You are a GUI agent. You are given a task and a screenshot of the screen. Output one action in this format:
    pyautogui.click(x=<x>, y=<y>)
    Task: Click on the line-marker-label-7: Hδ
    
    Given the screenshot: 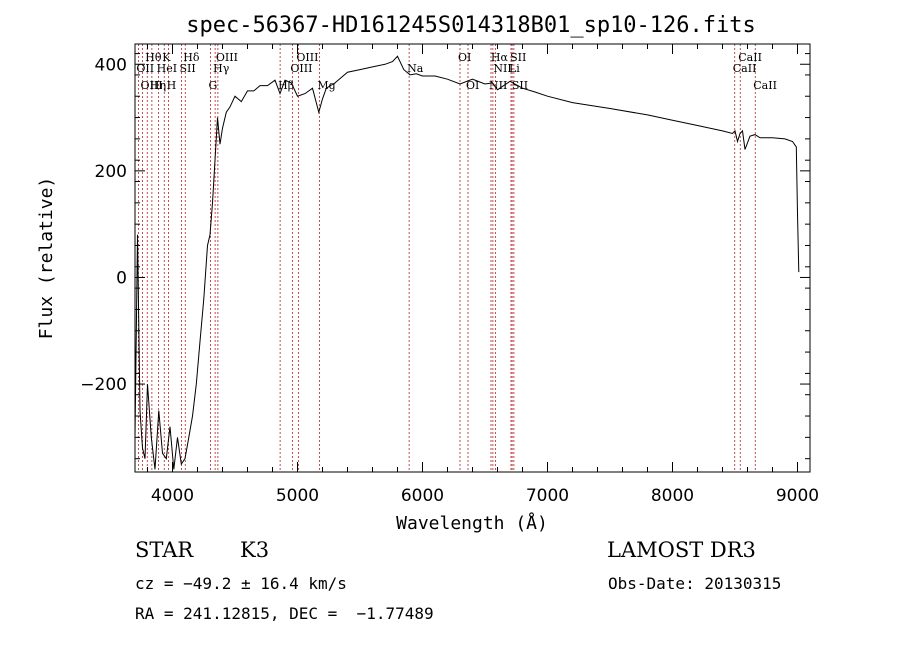 What is the action you would take?
    pyautogui.click(x=191, y=57)
    